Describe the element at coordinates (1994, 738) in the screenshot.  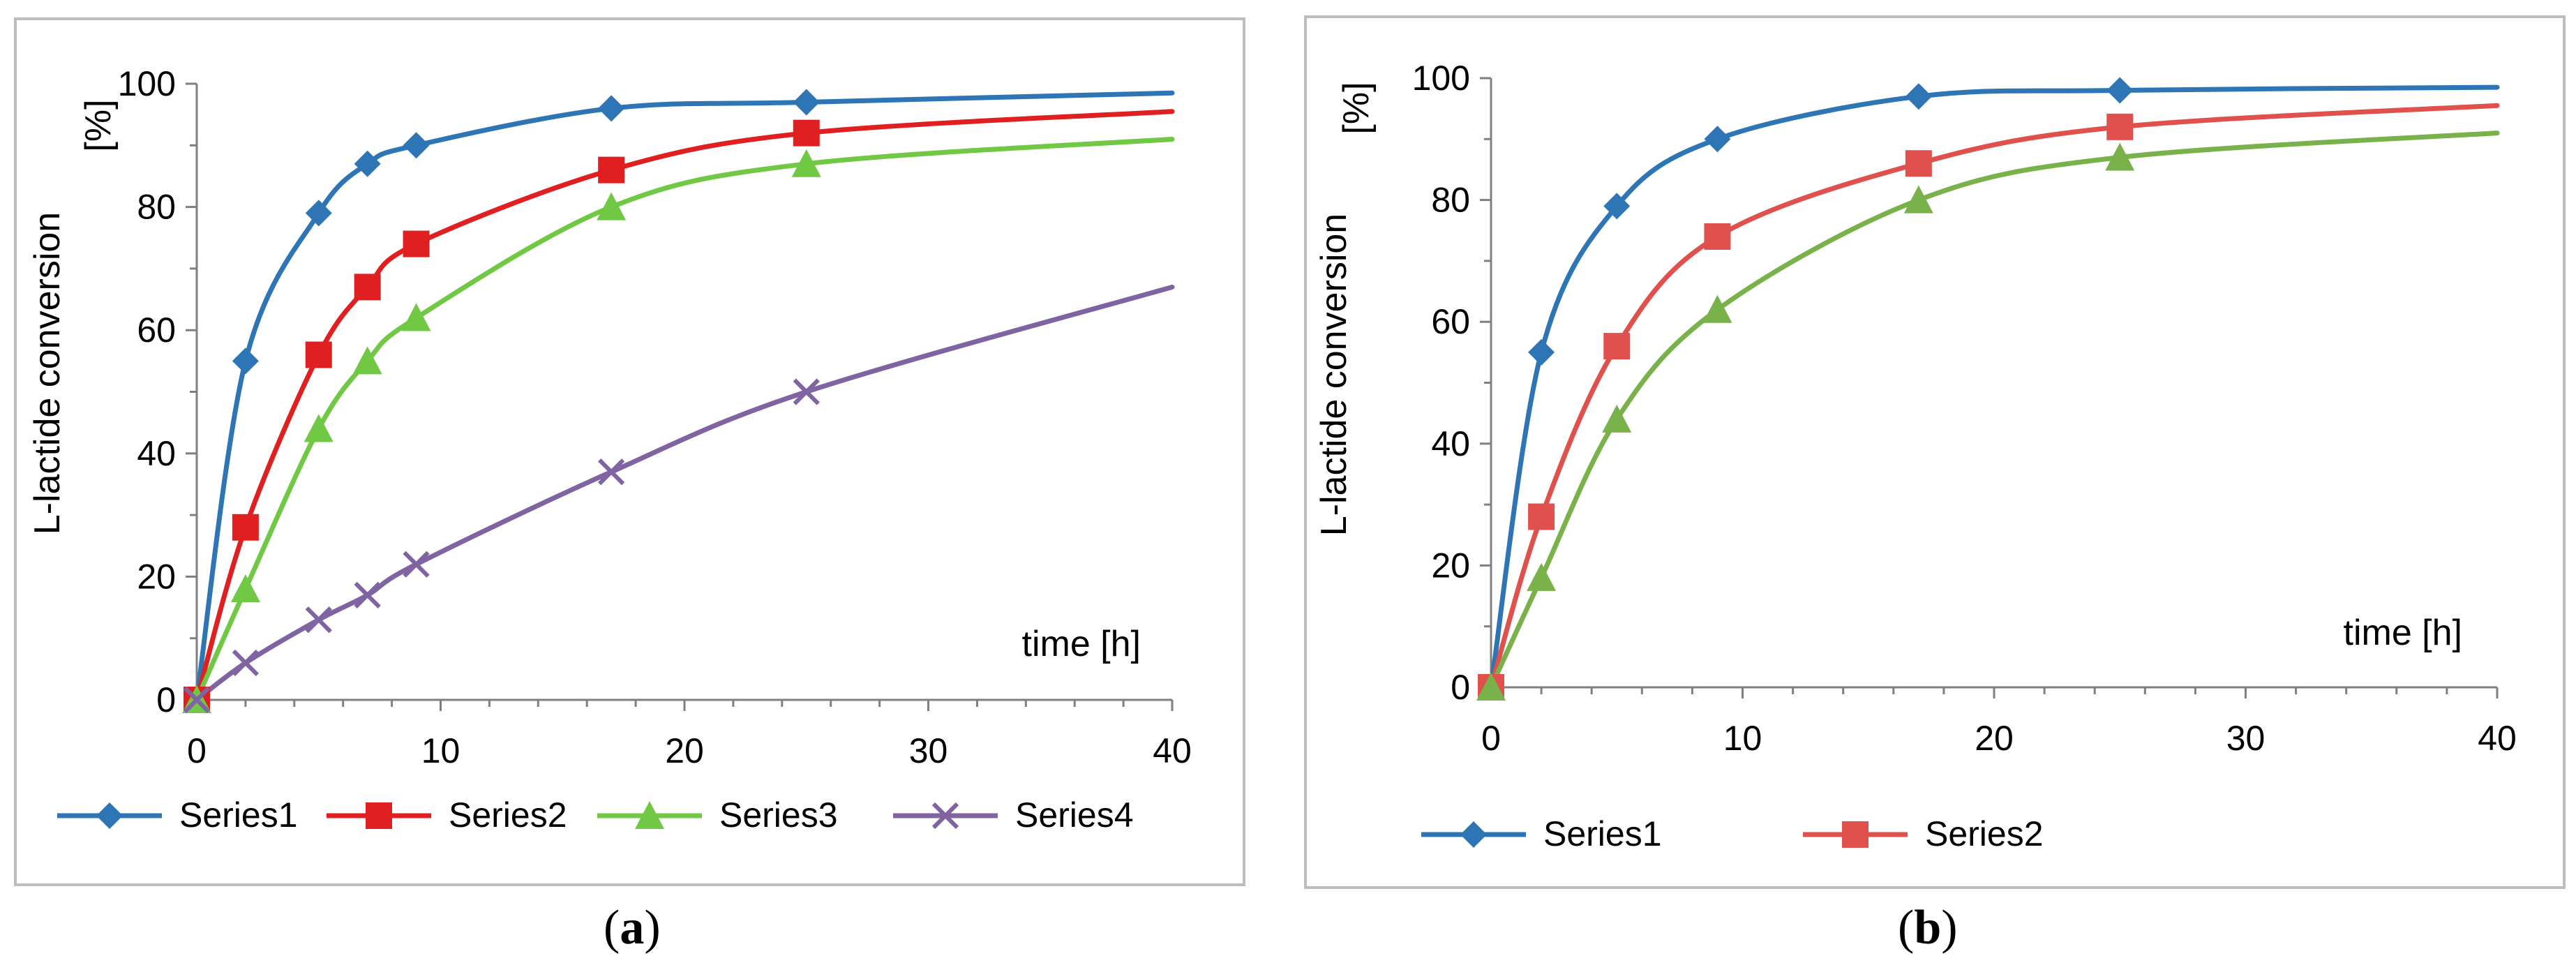
I see `x-tick-label: 20` at that location.